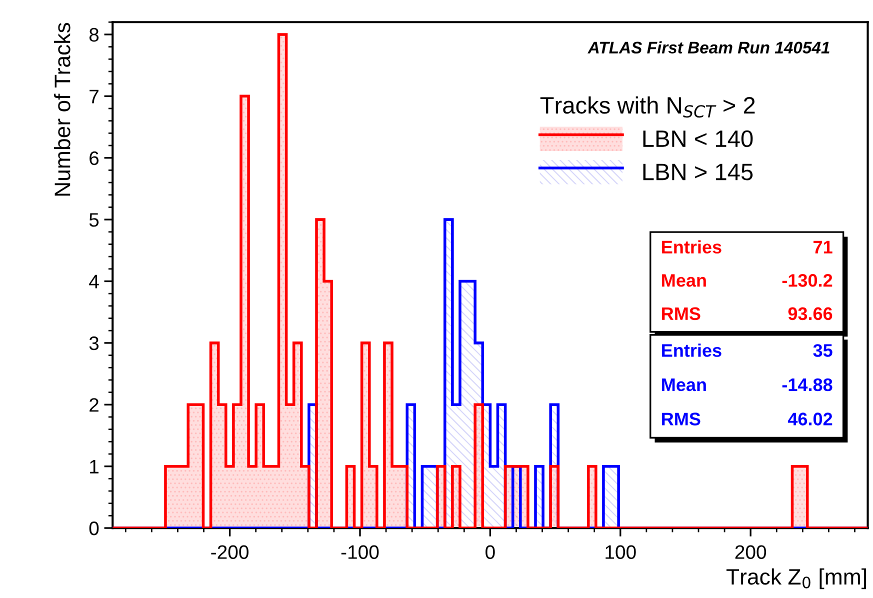 This screenshot has width=873, height=598. I want to click on y-tick-label: 3, so click(94, 343).